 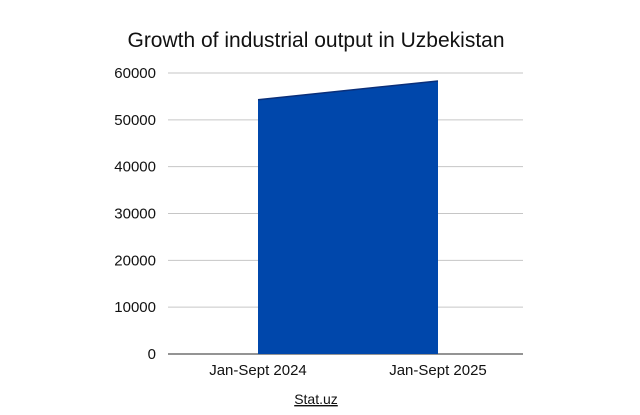 What do you see at coordinates (348, 90) in the screenshot?
I see `series-line` at bounding box center [348, 90].